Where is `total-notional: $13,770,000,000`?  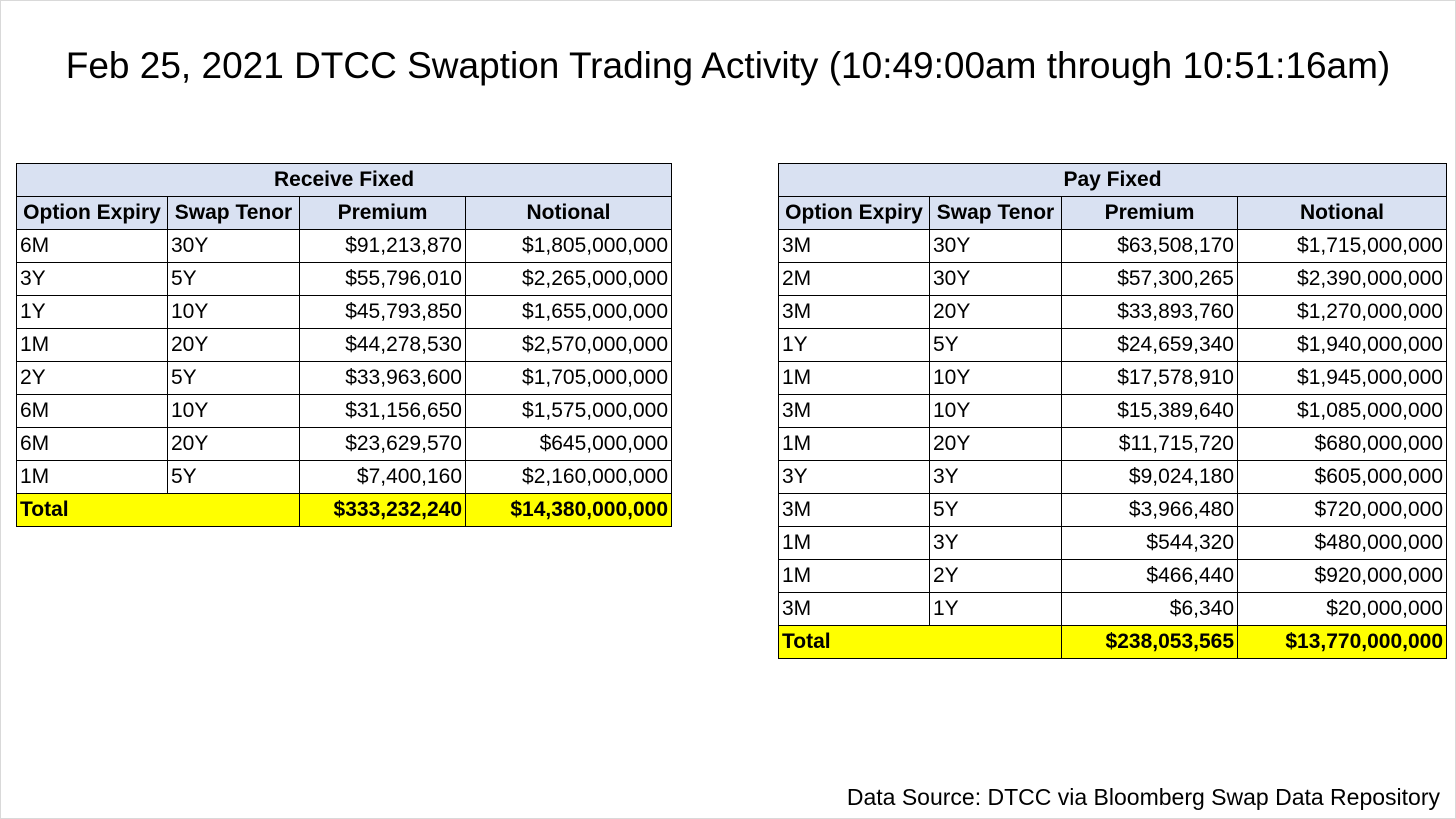 total-notional: $13,770,000,000 is located at coordinates (1342, 642).